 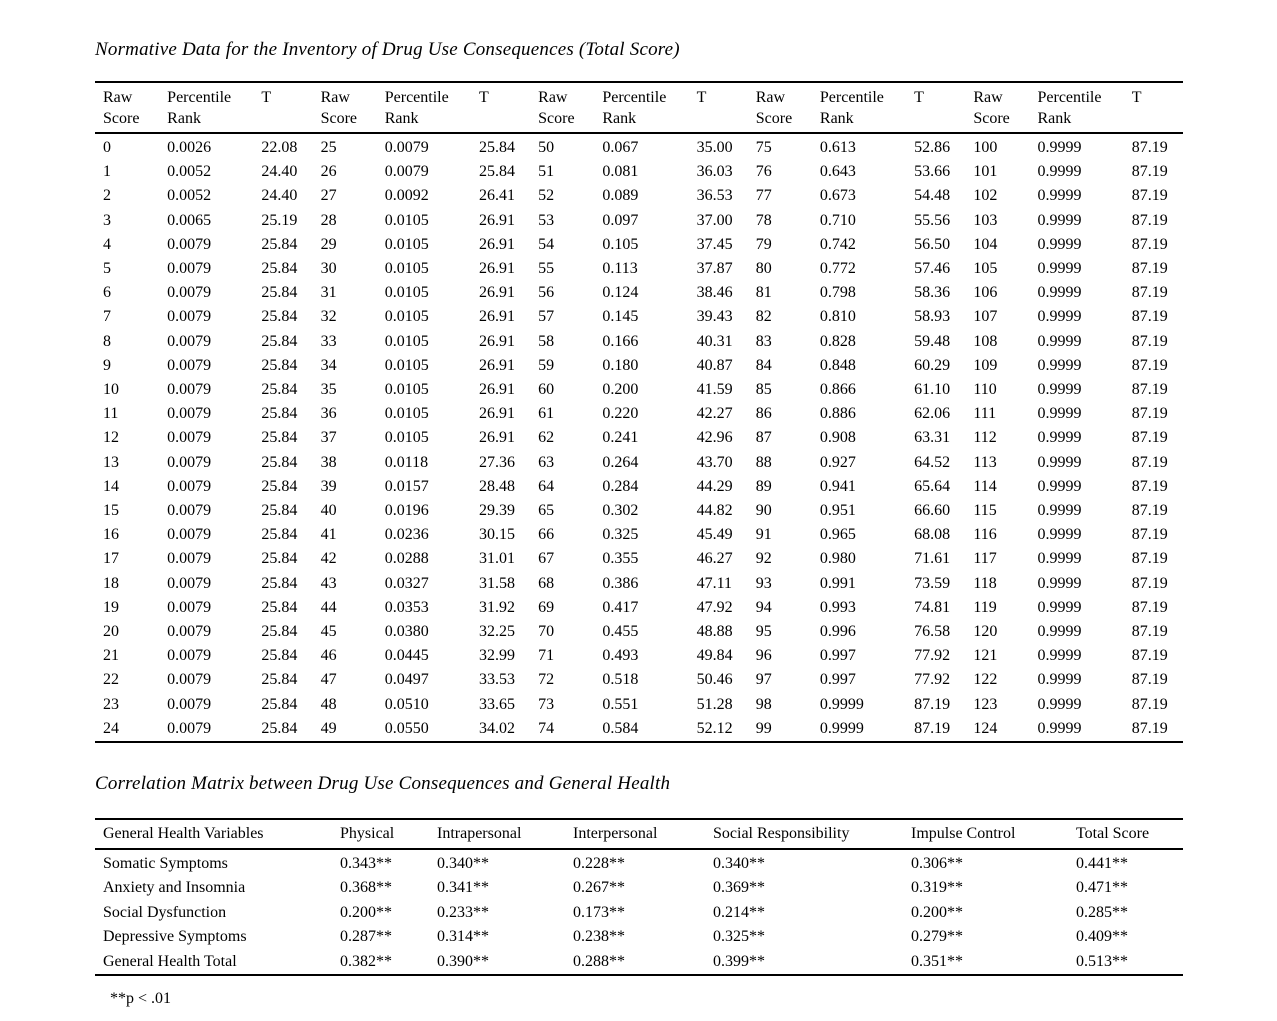 What do you see at coordinates (328, 438) in the screenshot?
I see `value-cell: 37` at bounding box center [328, 438].